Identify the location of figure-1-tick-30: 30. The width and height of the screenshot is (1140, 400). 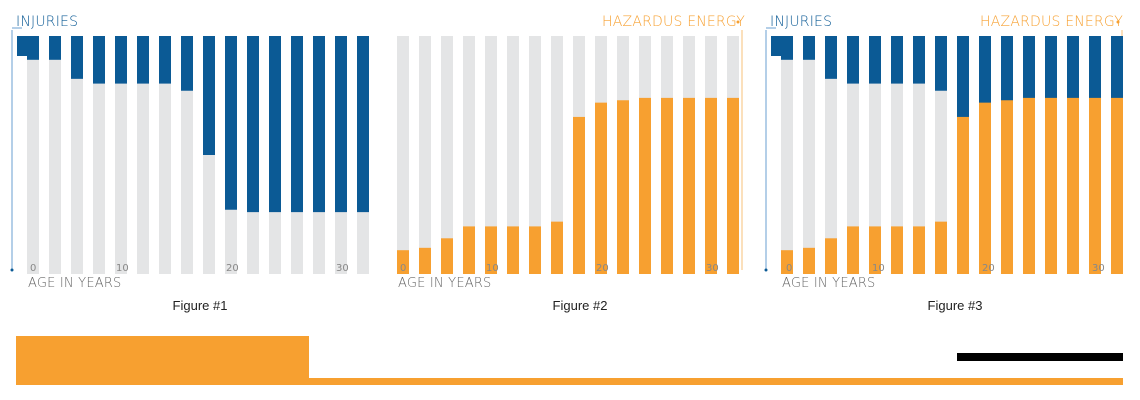
(342, 268).